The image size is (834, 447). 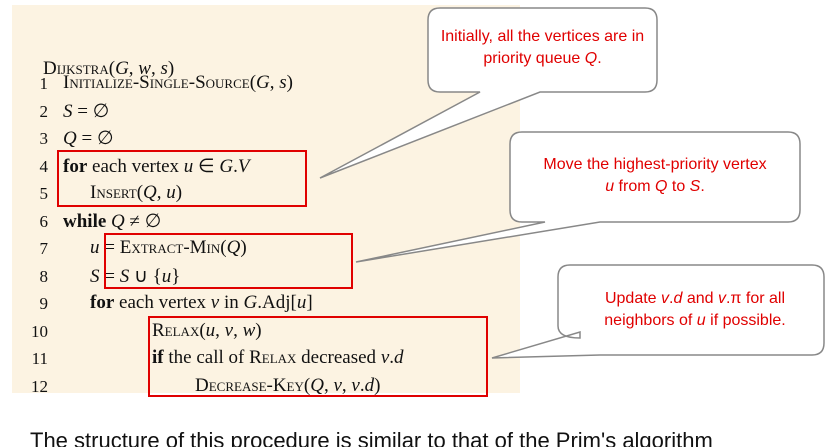 What do you see at coordinates (233, 247) in the screenshot?
I see `code-text: (Q)` at bounding box center [233, 247].